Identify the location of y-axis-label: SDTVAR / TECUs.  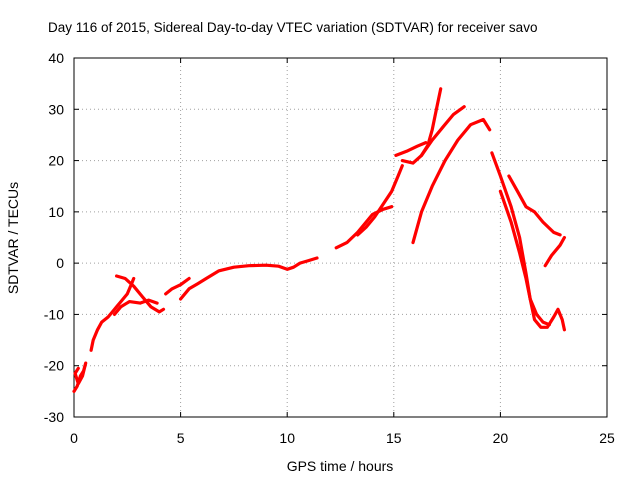
(13, 238).